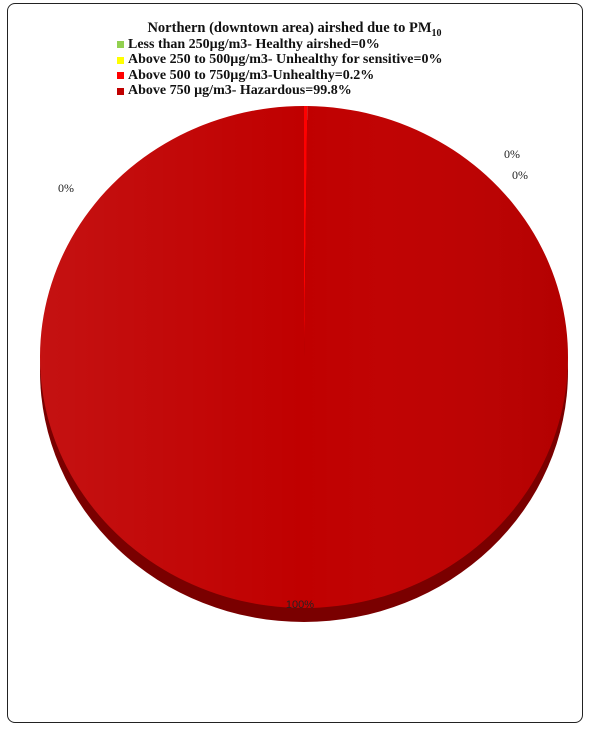 The height and width of the screenshot is (729, 589). Describe the element at coordinates (120, 60) in the screenshot. I see `legend-swatch-sensitive` at that location.